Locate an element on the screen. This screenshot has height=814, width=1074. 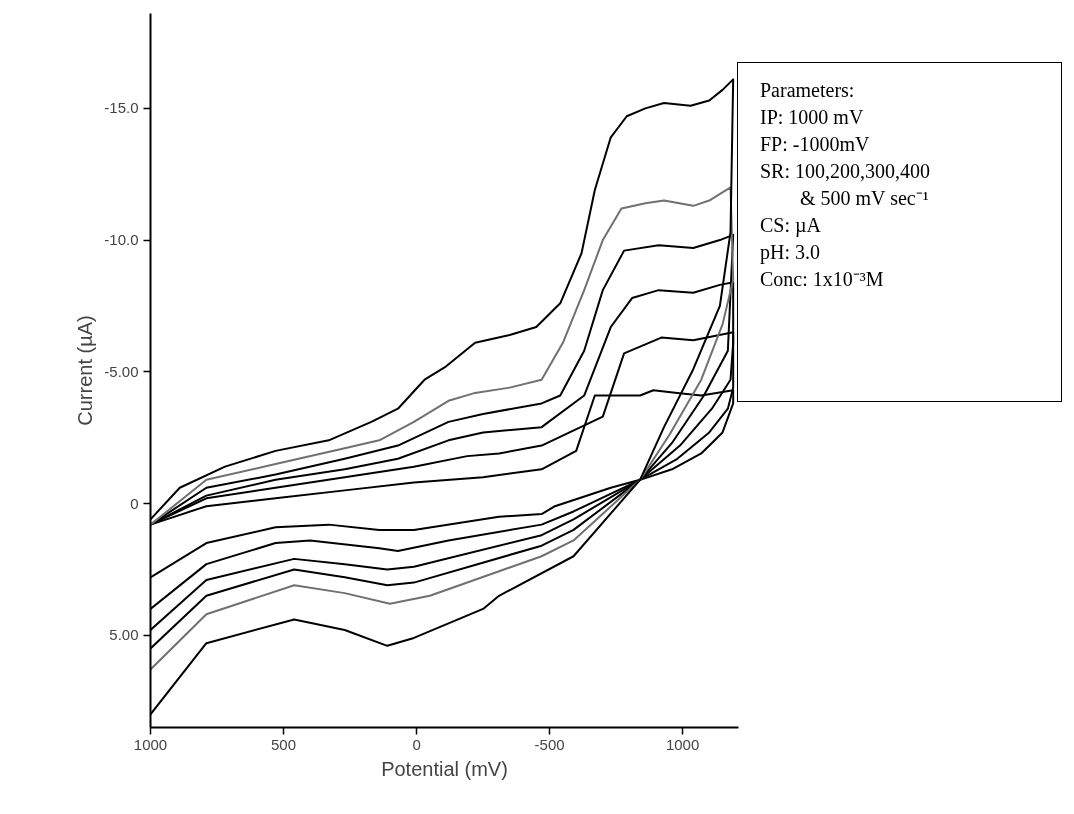
text: Parameters: is located at coordinates (807, 90).